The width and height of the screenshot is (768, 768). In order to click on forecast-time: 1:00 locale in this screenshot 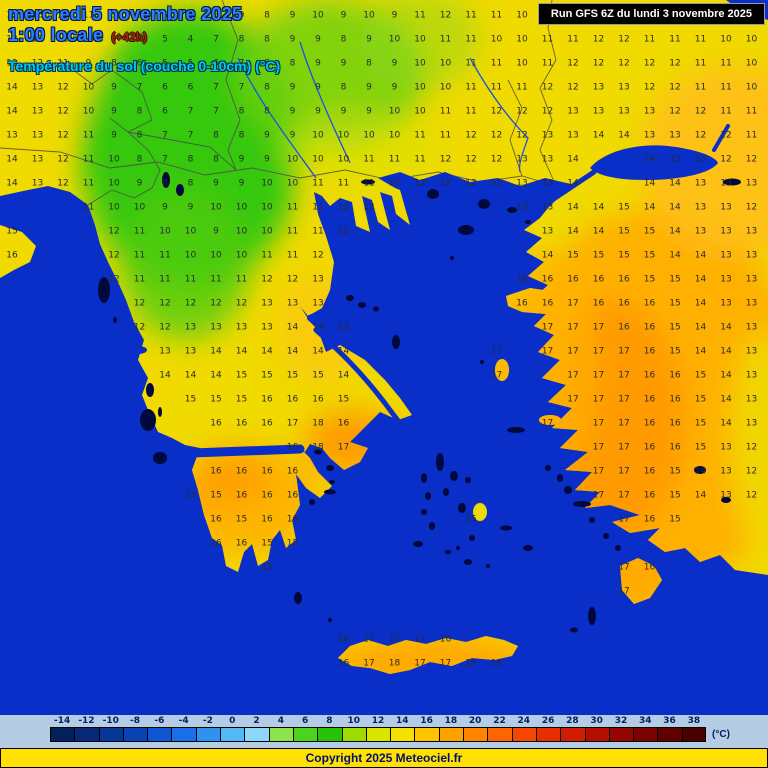, I will do `click(56, 35)`.